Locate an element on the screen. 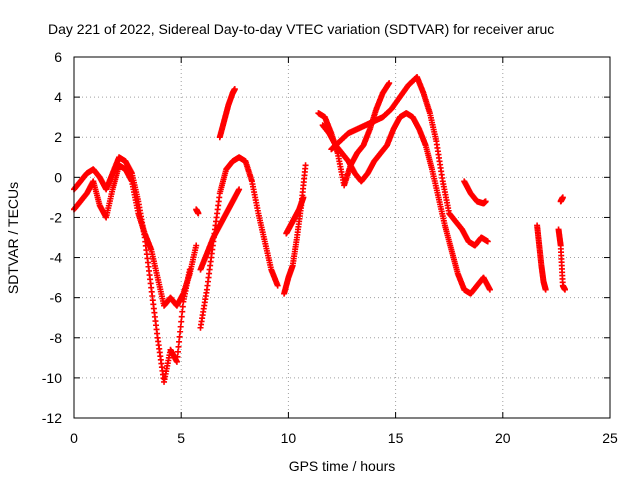 Image resolution: width=640 pixels, height=480 pixels. series-D-mid is located at coordinates (220, 229).